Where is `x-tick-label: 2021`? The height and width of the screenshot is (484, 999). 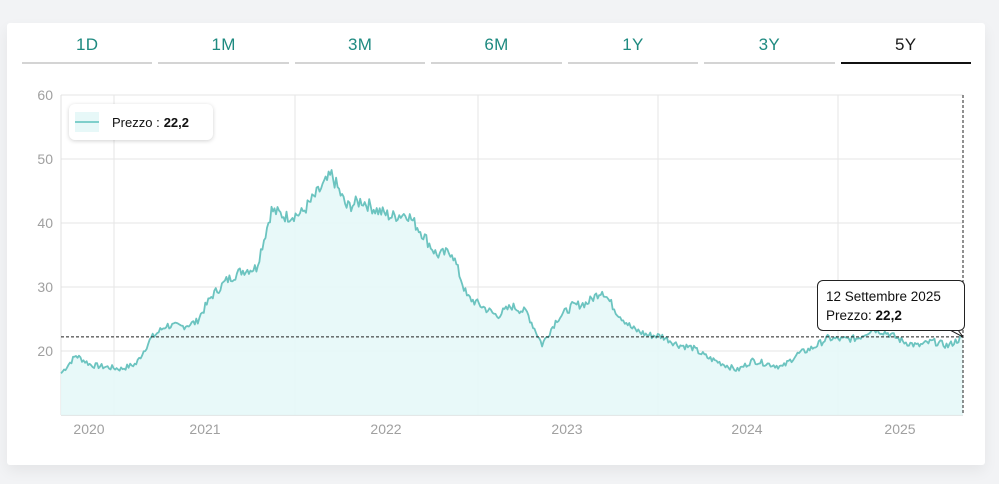
x-tick-label: 2021 is located at coordinates (204, 429).